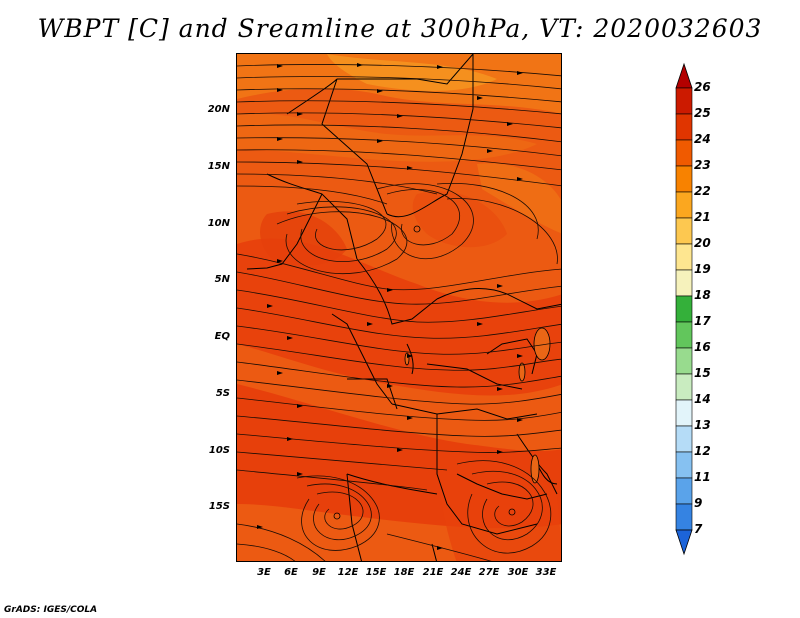 The height and width of the screenshot is (618, 800). I want to click on vortex-center-north, so click(417, 229).